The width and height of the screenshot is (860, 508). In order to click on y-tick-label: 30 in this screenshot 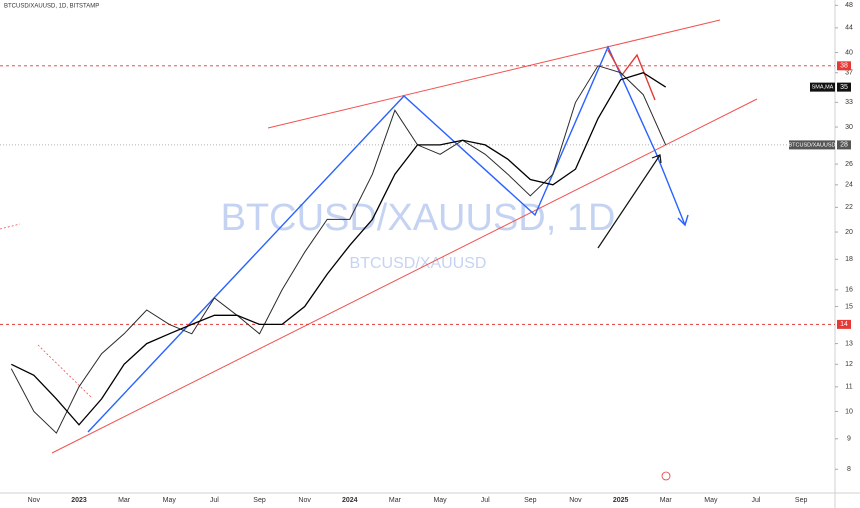, I will do `click(849, 127)`.